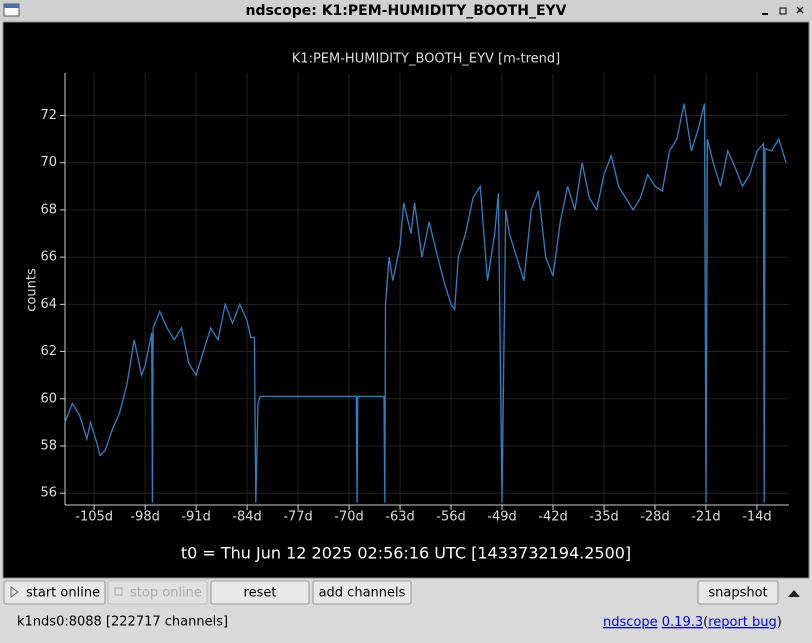  I want to click on status-links: ndscope 0.19.3(report bug), so click(692, 622).